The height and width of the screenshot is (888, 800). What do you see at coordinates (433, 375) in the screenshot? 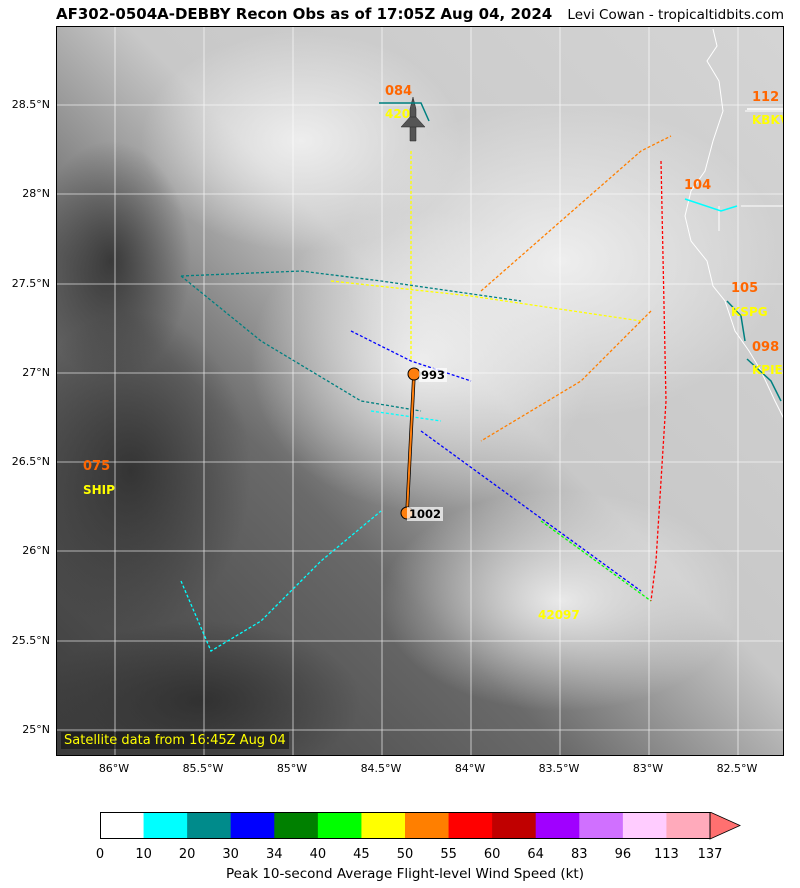
I see `pressure-label-993: 993` at bounding box center [433, 375].